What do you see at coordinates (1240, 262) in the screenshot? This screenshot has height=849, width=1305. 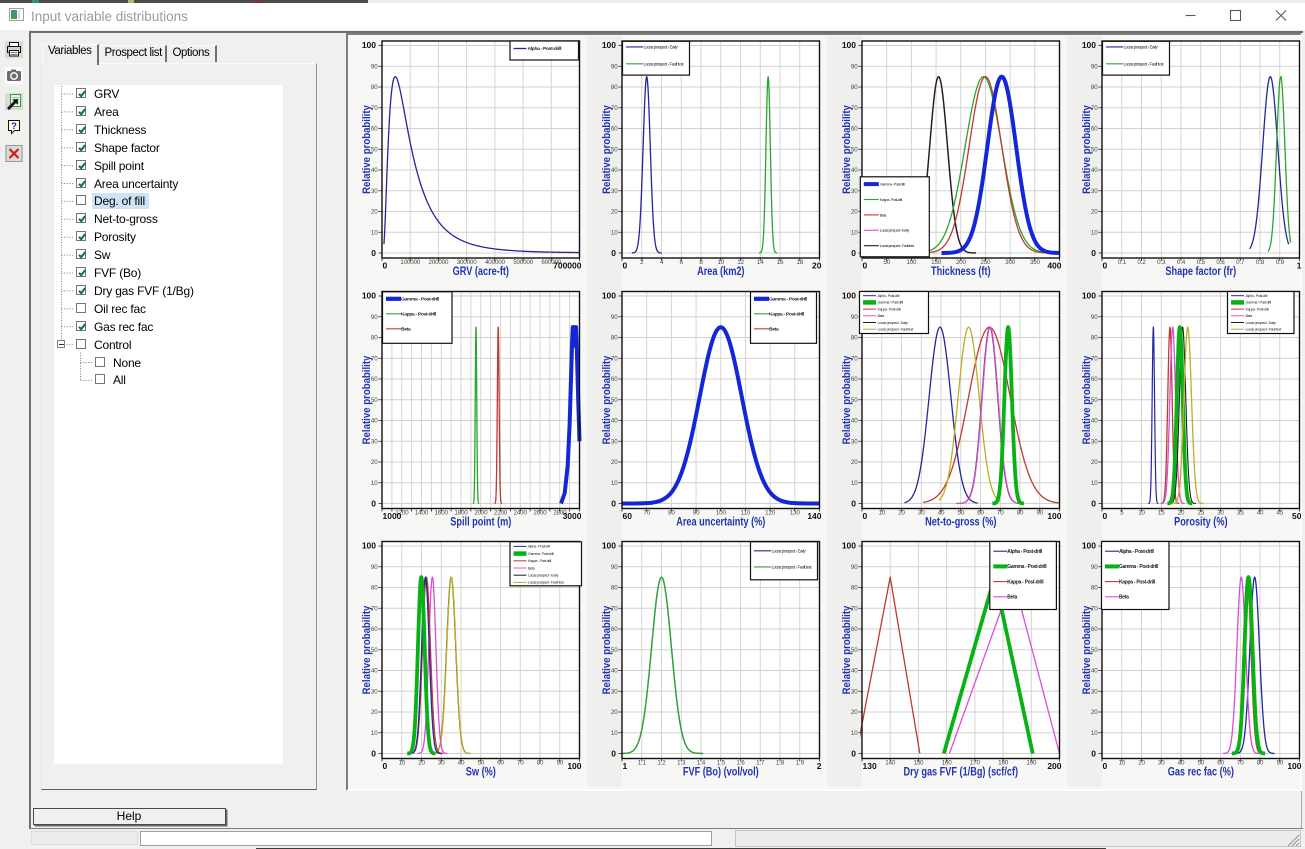 I see `svg-text: 0.7` at bounding box center [1240, 262].